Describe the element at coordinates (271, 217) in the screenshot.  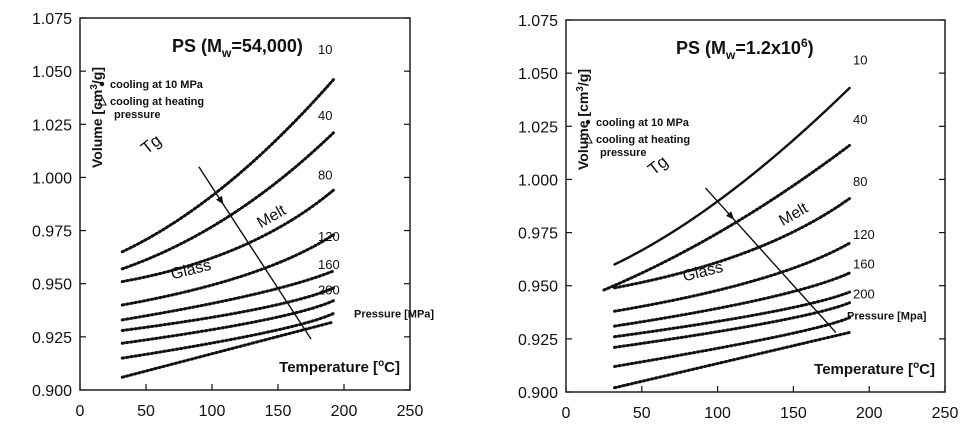
I see `melt-label: Melt` at that location.